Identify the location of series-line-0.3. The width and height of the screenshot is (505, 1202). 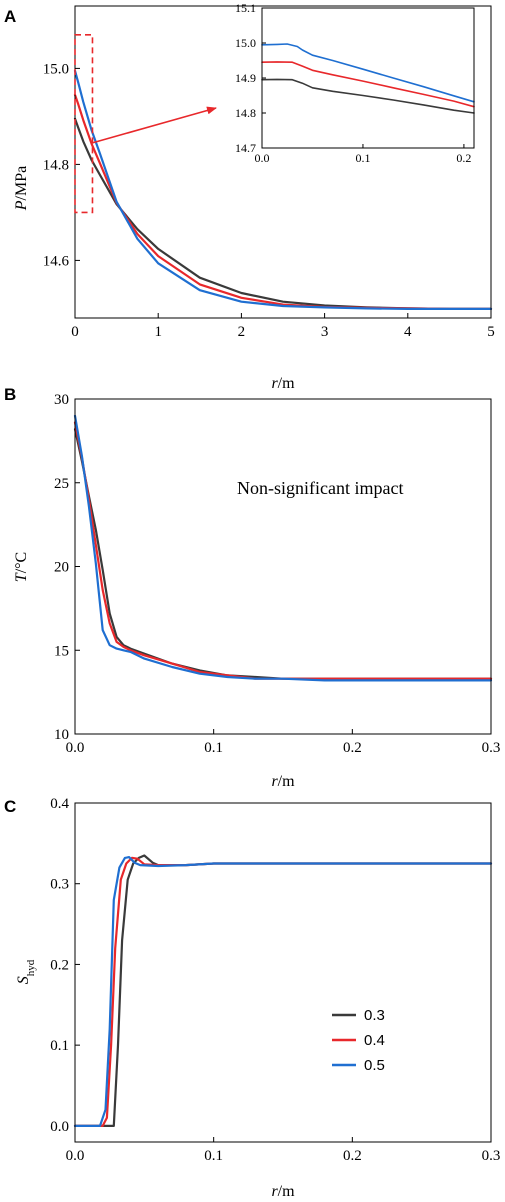
(368, 96).